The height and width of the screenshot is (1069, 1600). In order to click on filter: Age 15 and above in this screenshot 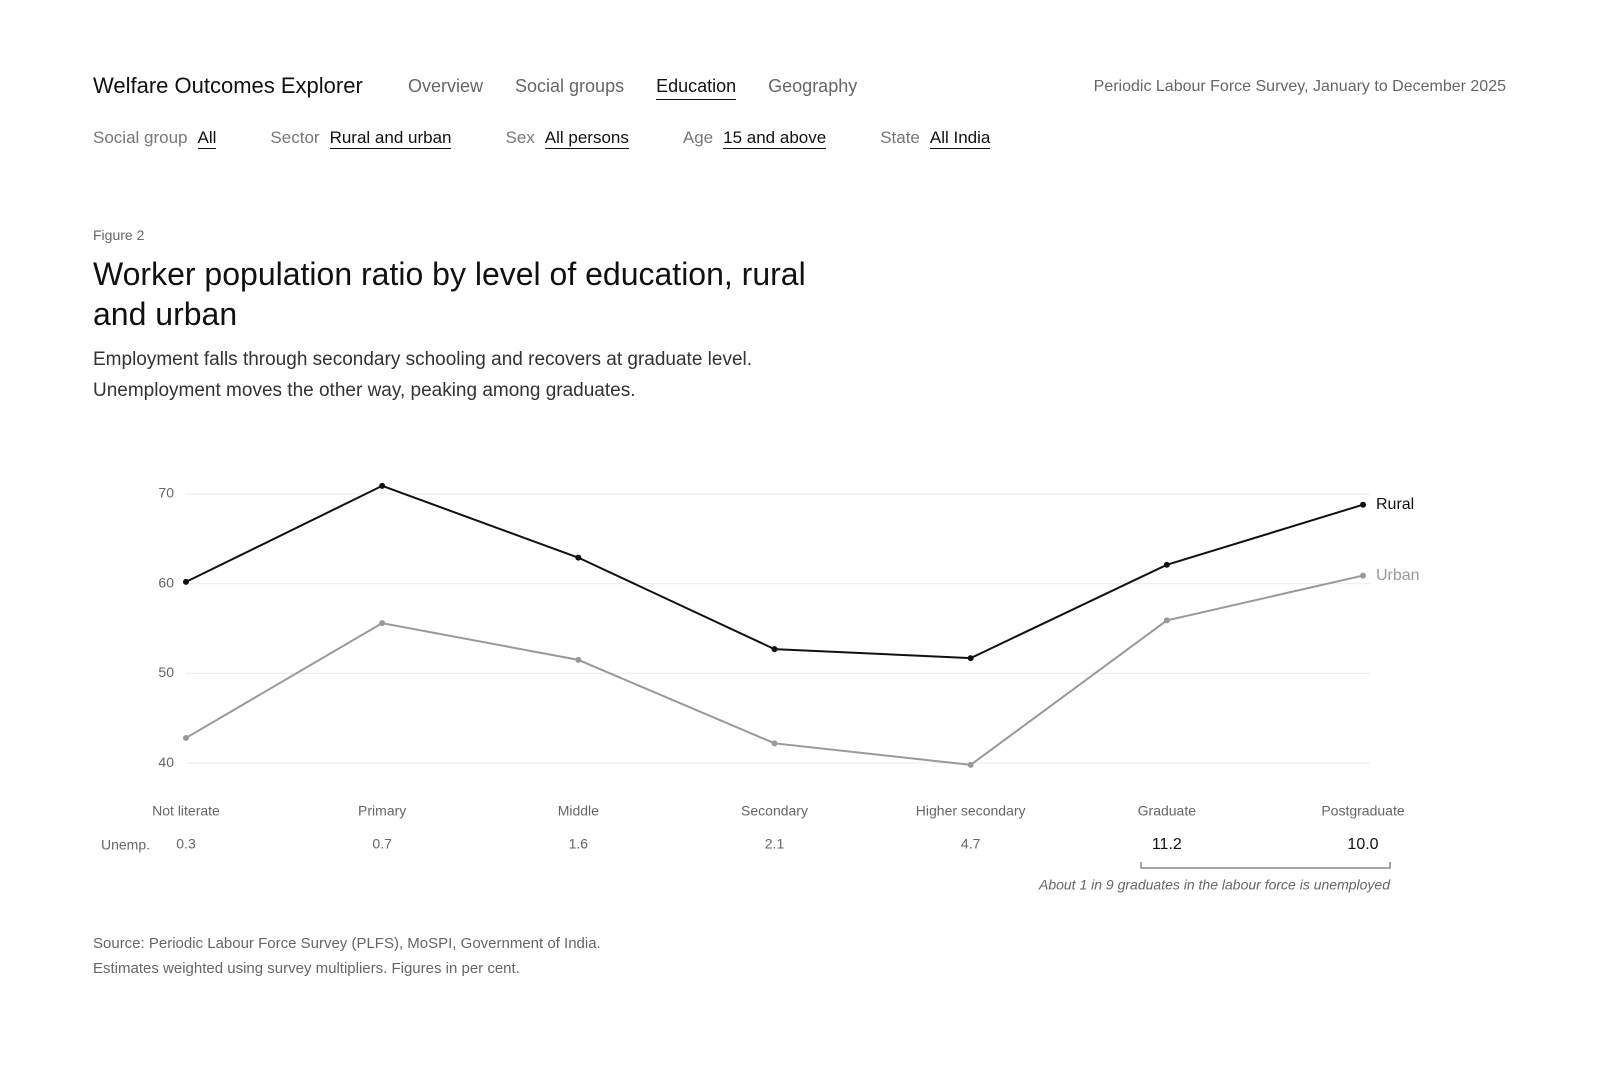, I will do `click(754, 138)`.